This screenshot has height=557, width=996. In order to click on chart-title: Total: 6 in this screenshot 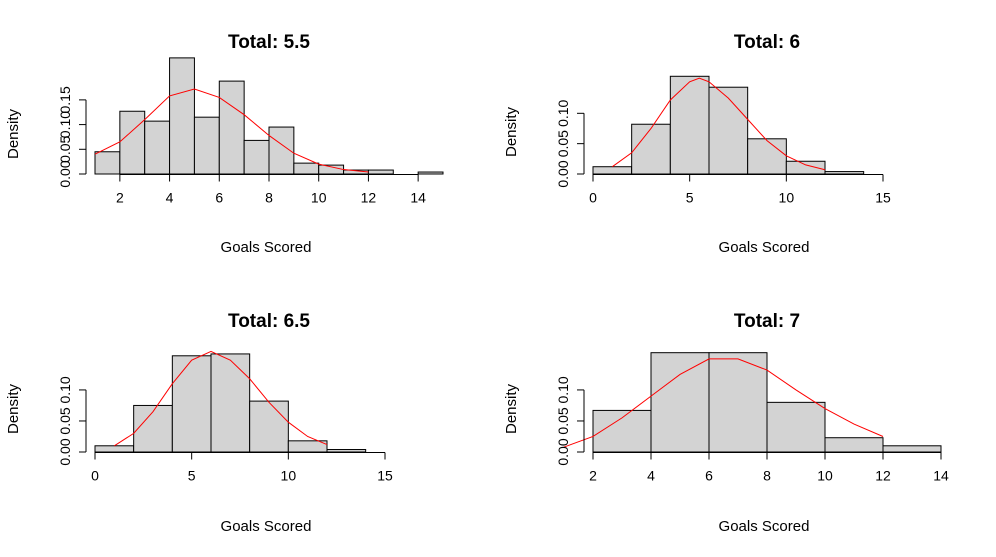, I will do `click(767, 42)`.